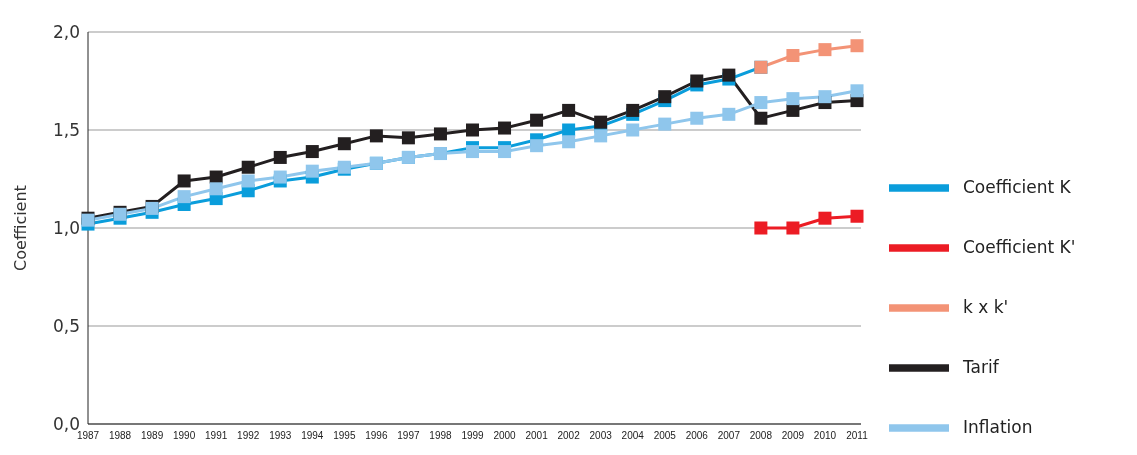  What do you see at coordinates (344, 436) in the screenshot?
I see `x-tick-label: 1995` at bounding box center [344, 436].